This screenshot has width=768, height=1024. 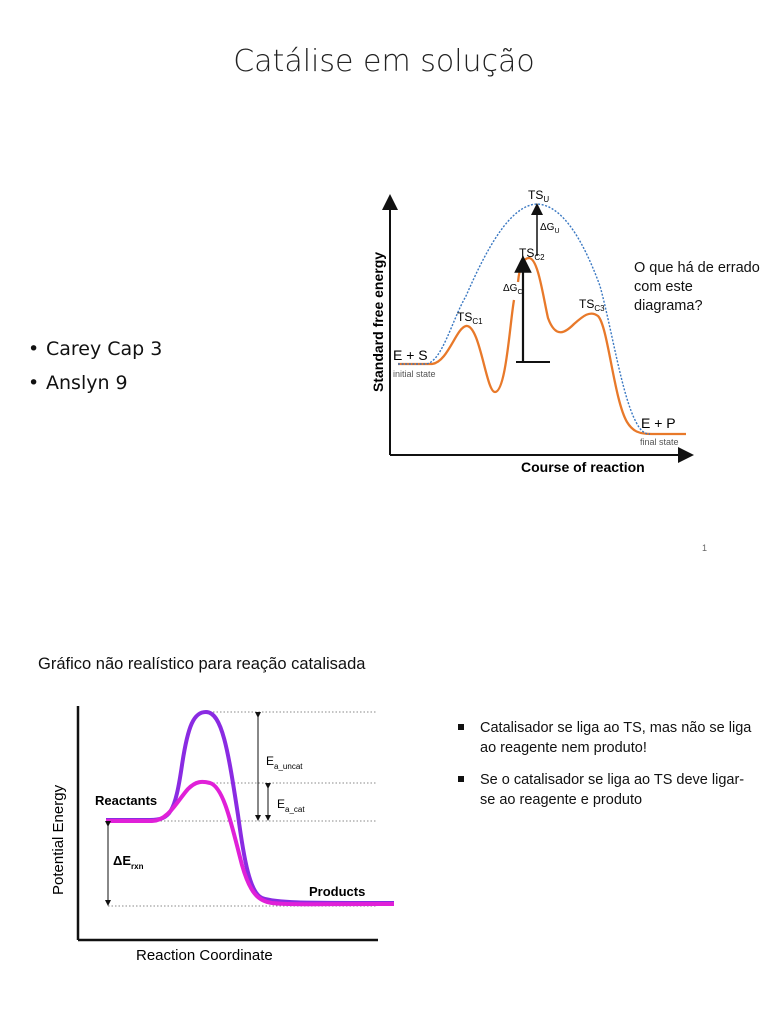 What do you see at coordinates (250, 843) in the screenshot?
I see `catalyzed-curve` at bounding box center [250, 843].